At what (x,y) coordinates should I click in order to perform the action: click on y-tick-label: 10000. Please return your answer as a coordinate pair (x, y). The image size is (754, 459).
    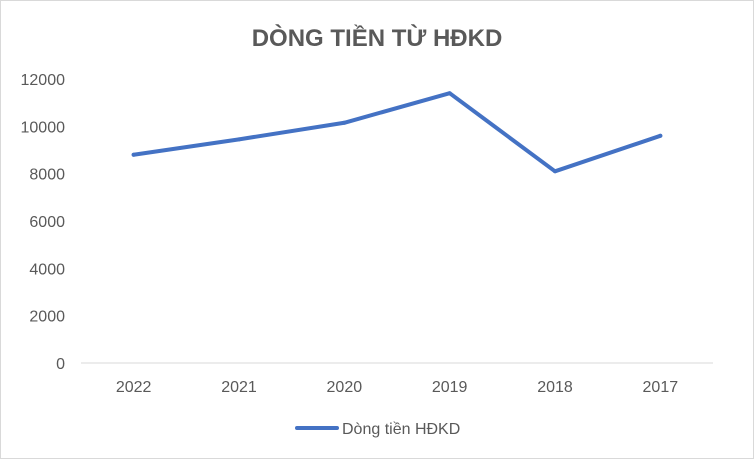
    Looking at the image, I should click on (43, 127).